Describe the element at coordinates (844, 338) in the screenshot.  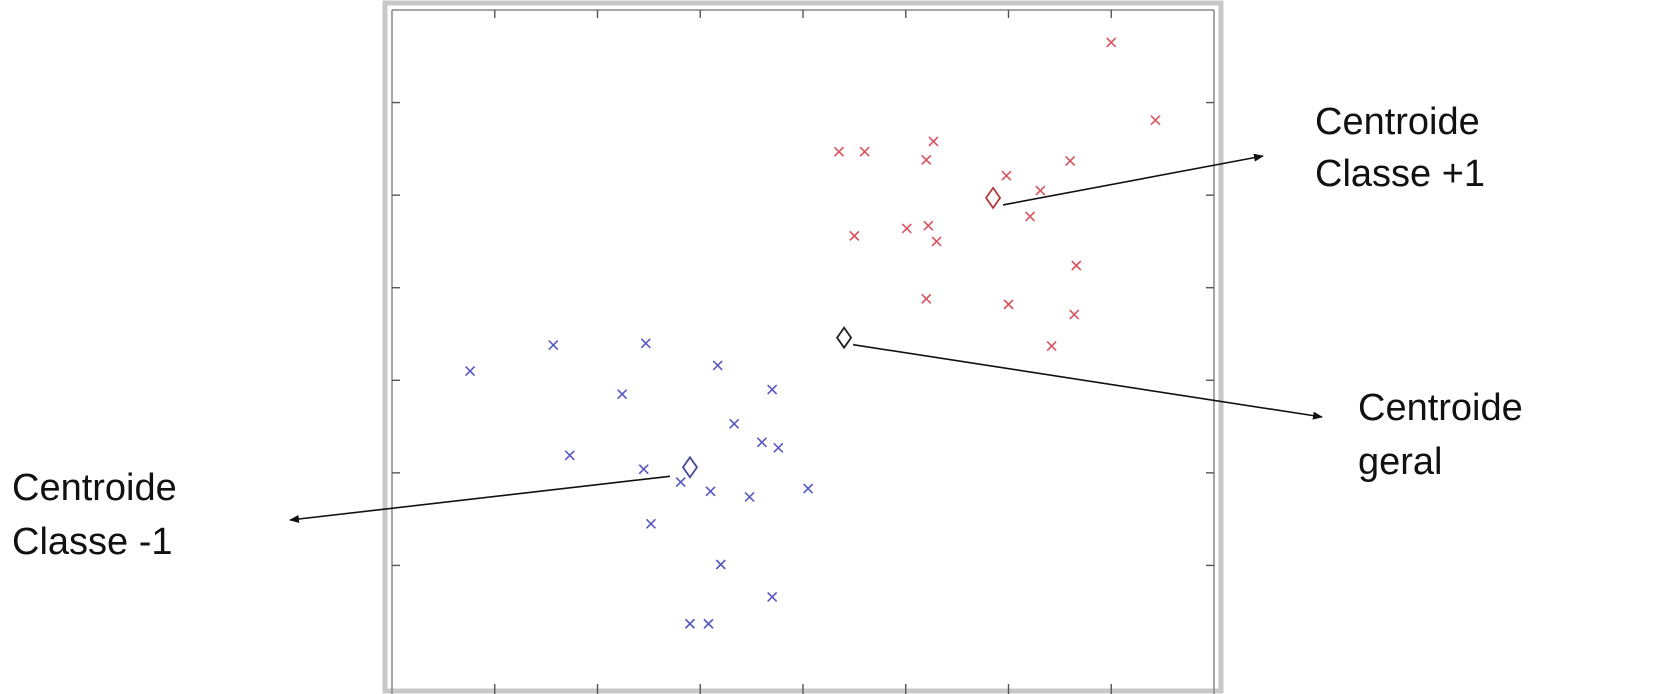
I see `centroid-general-marker` at that location.